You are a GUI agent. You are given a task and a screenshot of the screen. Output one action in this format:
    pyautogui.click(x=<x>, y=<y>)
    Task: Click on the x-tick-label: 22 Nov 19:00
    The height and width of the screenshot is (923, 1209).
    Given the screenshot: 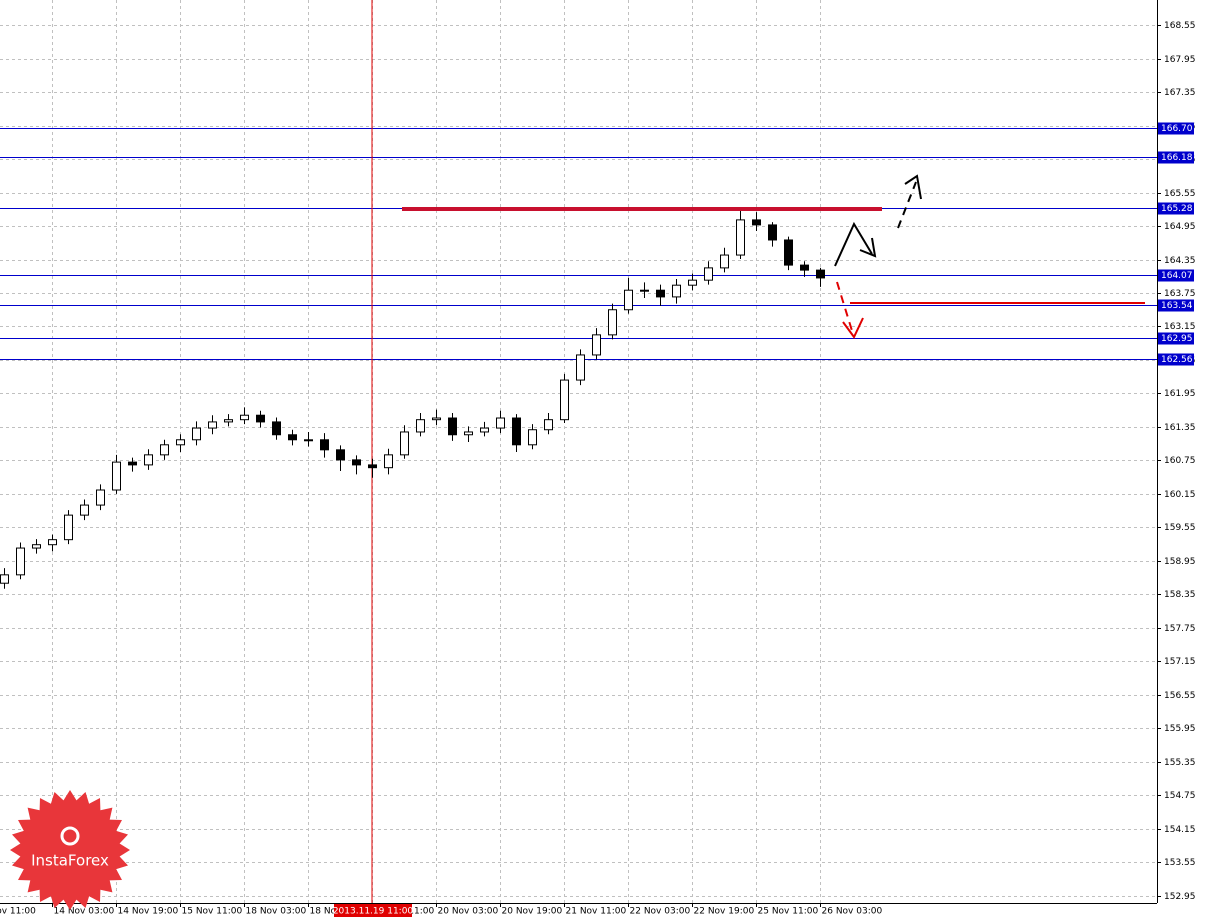 What is the action you would take?
    pyautogui.click(x=724, y=912)
    